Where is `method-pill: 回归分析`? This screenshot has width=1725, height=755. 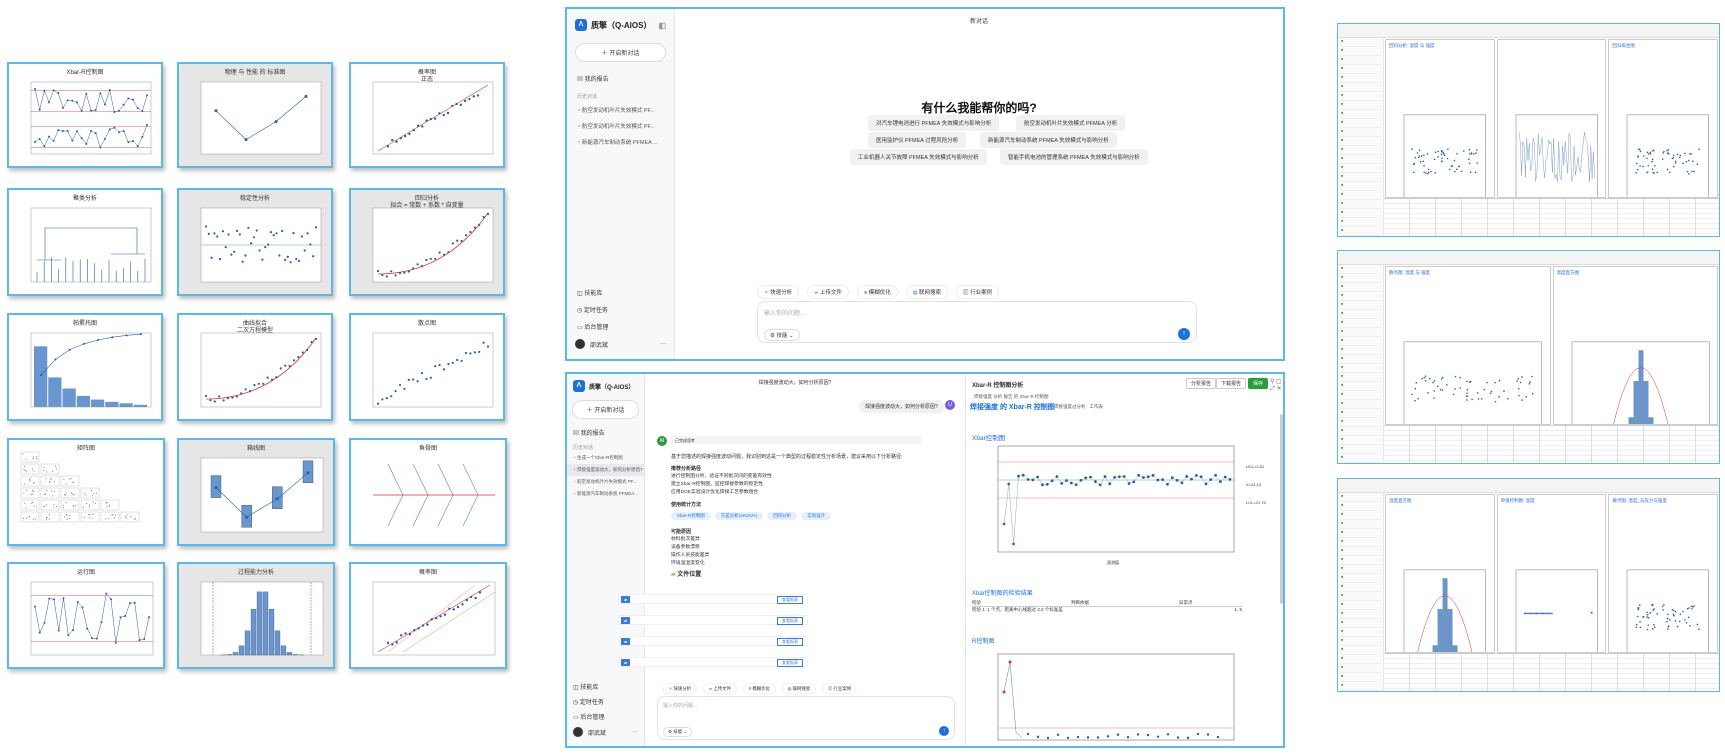 method-pill: 回归分析 is located at coordinates (782, 516).